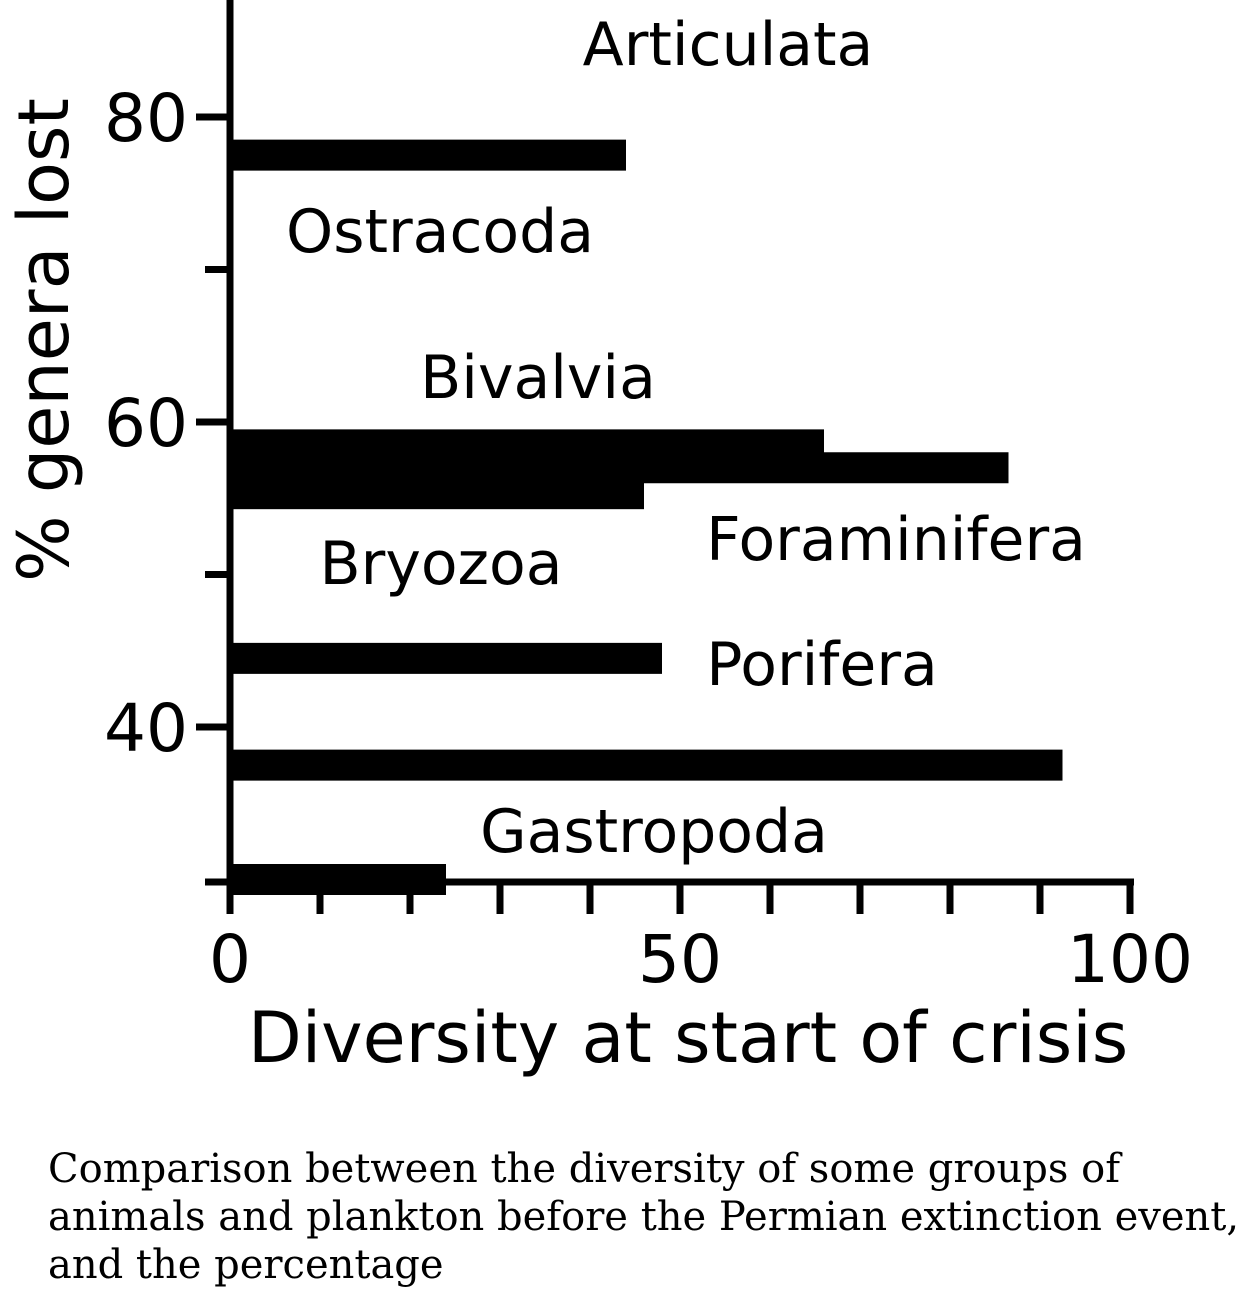 This screenshot has width=1250, height=1289. I want to click on label-gastropoda: Gastropoda, so click(654, 832).